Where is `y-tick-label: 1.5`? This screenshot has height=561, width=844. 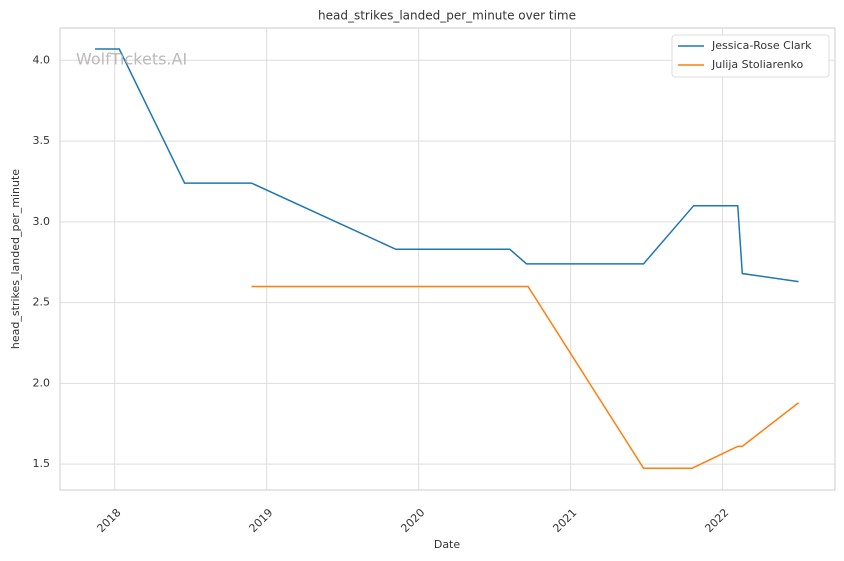 y-tick-label: 1.5 is located at coordinates (42, 463).